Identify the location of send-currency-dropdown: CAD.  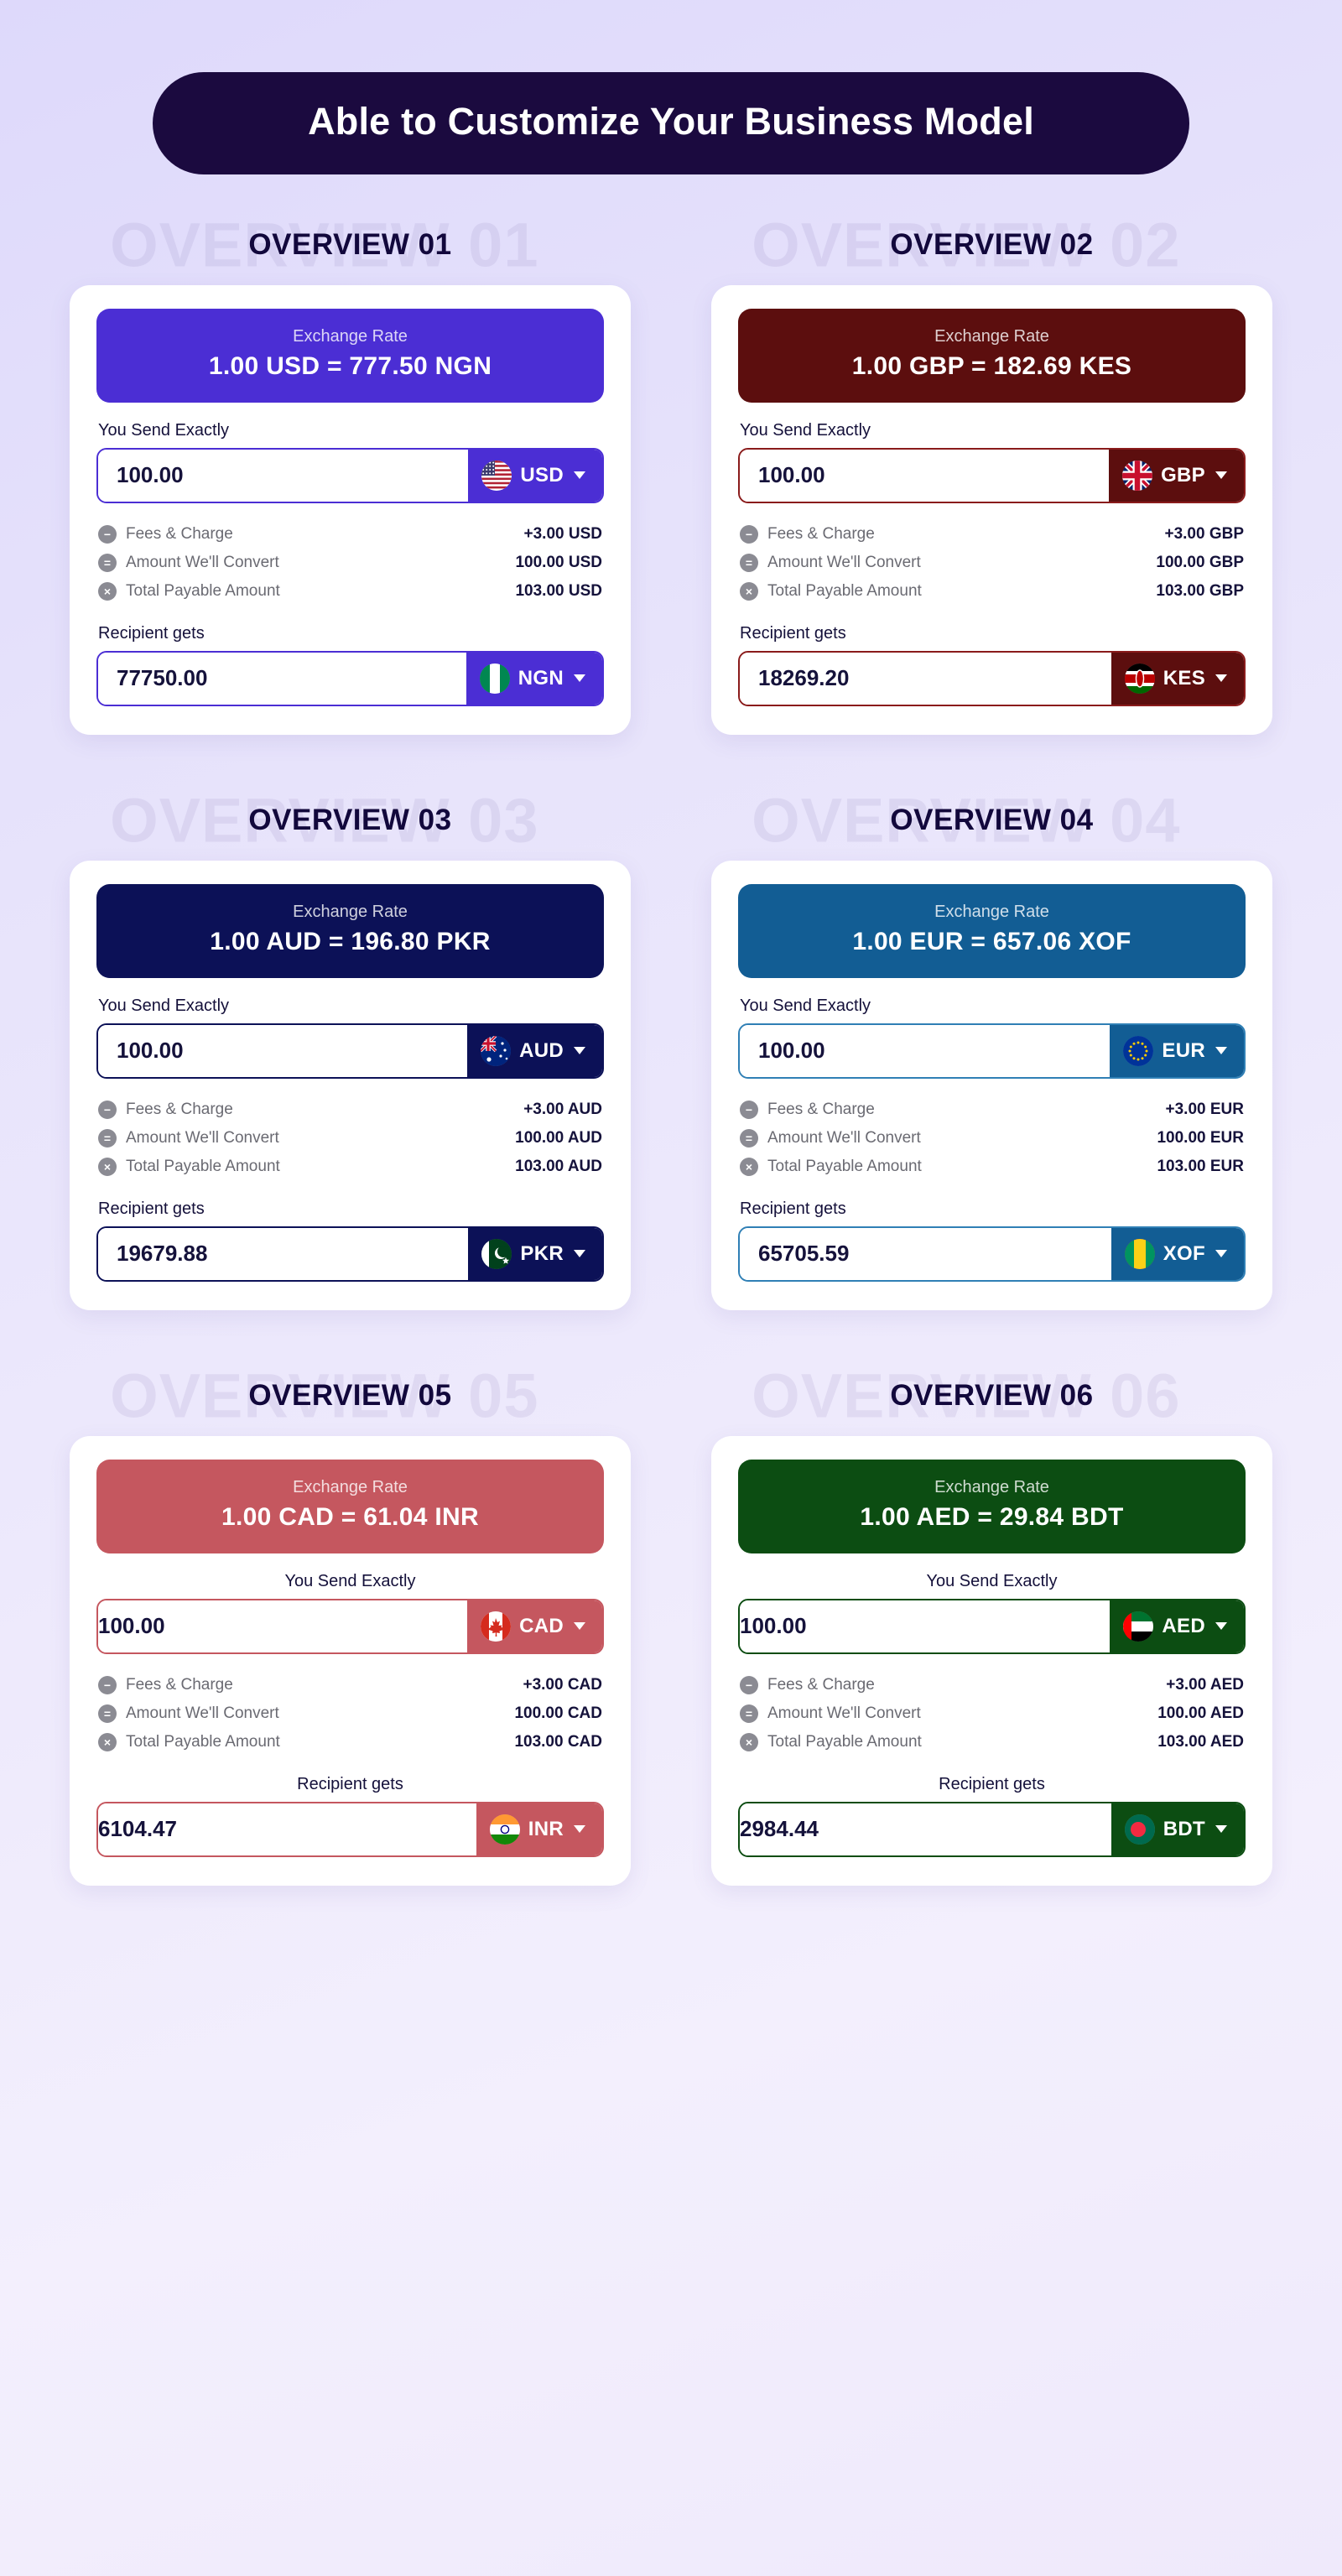
(534, 1626).